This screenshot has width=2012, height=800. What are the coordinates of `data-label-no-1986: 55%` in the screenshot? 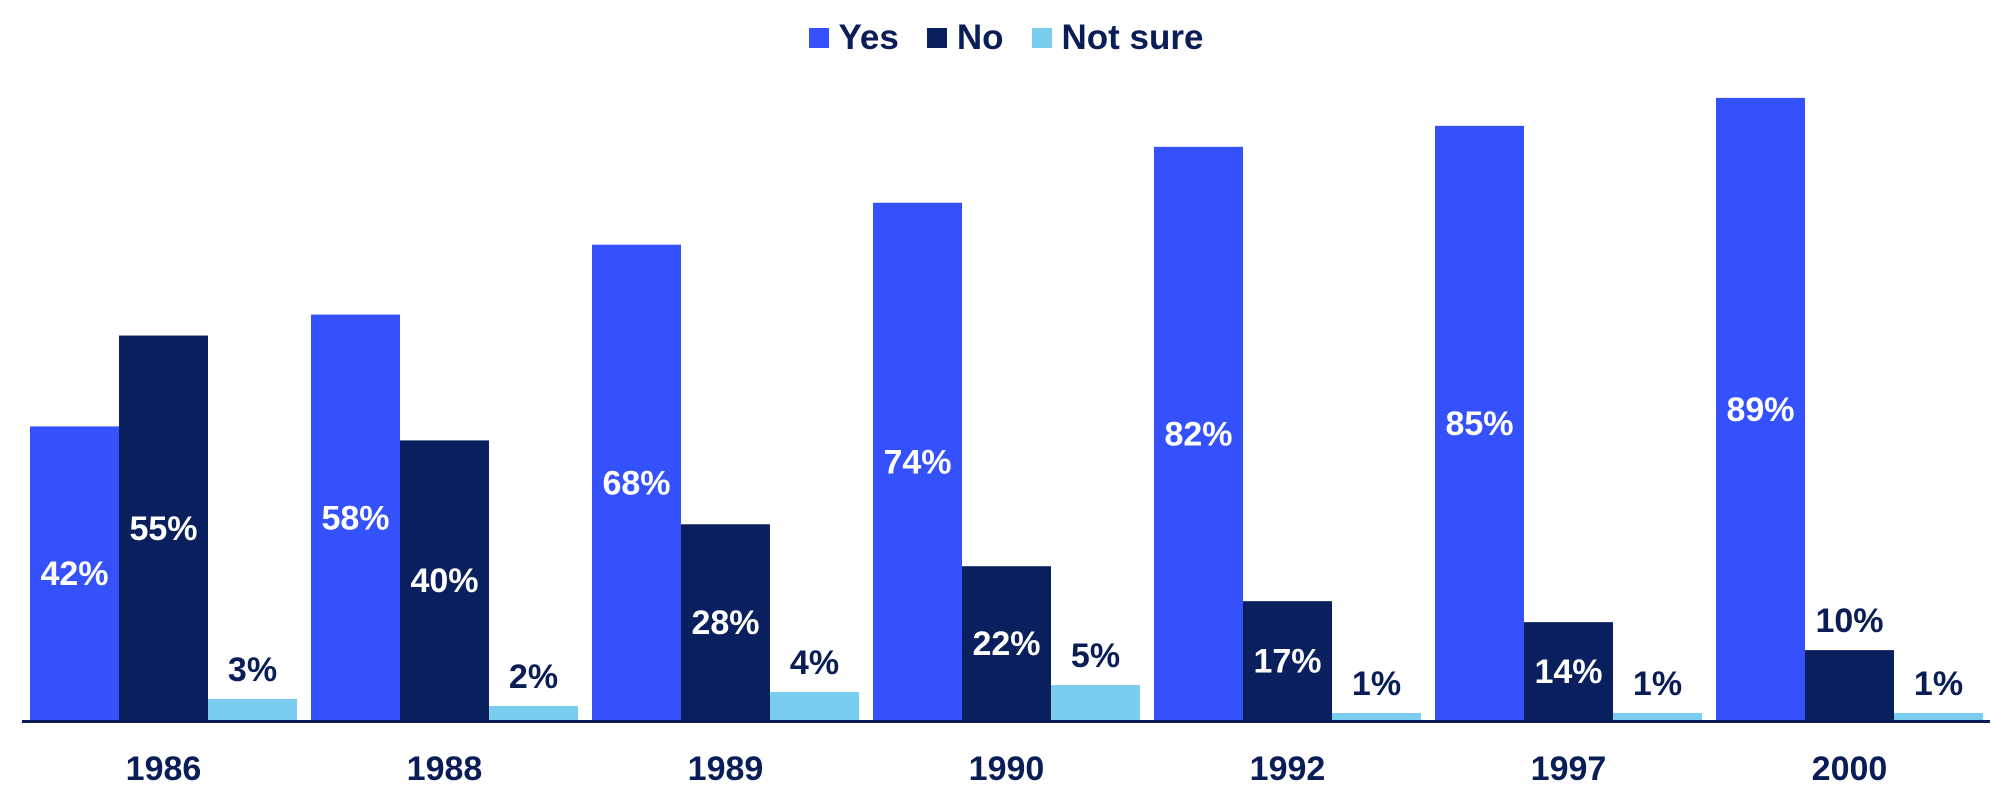 It's located at (163, 529).